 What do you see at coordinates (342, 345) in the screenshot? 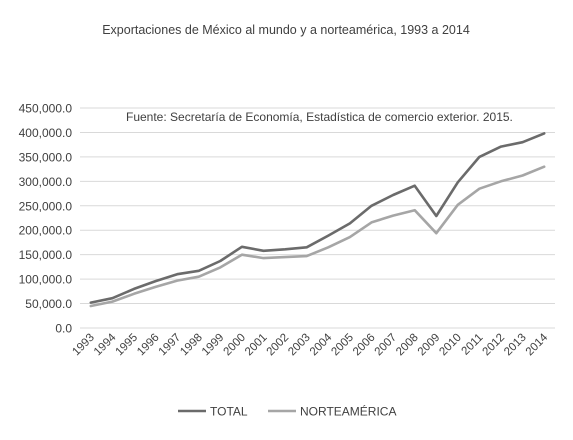
I see `x-tick-label: 2005` at bounding box center [342, 345].